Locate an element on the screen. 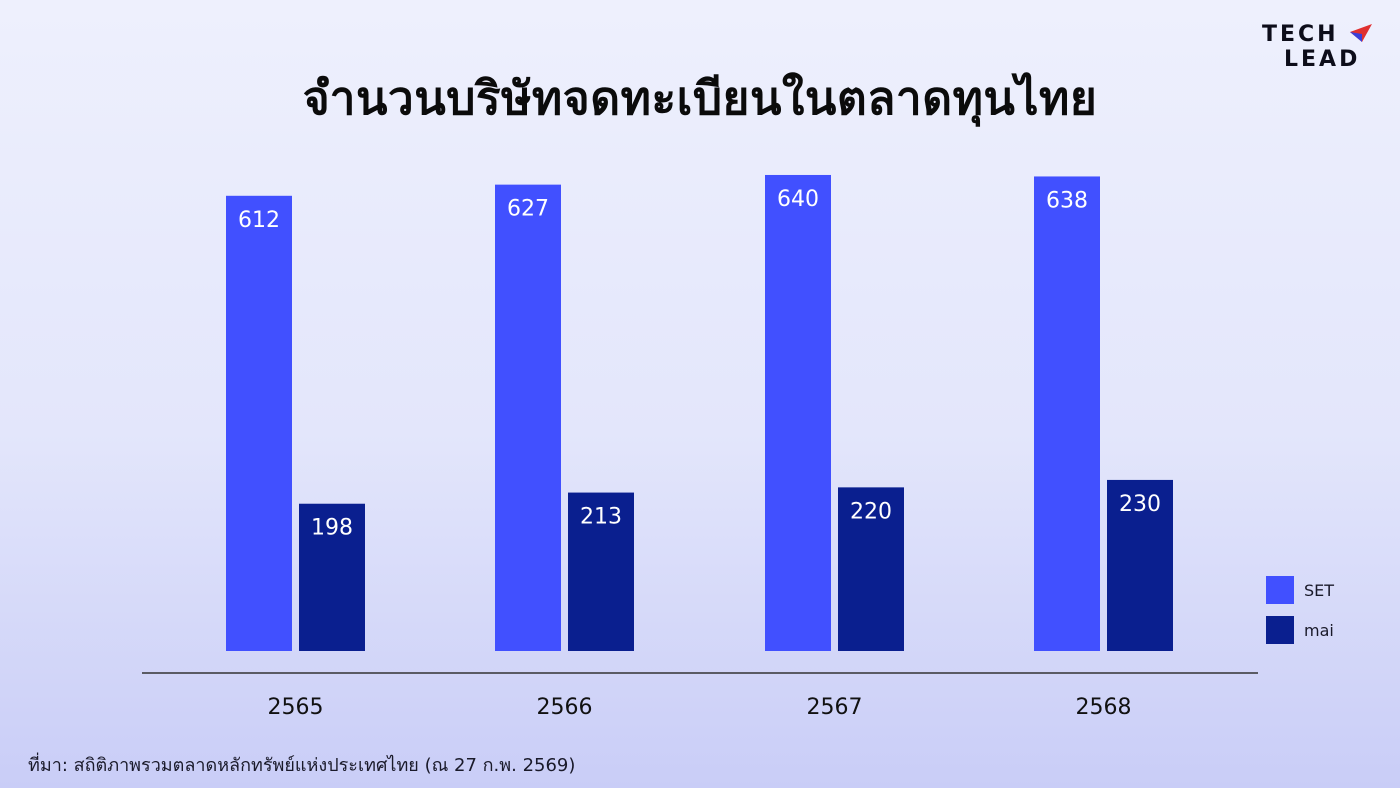  data-label-set-2568: 638 is located at coordinates (1067, 200).